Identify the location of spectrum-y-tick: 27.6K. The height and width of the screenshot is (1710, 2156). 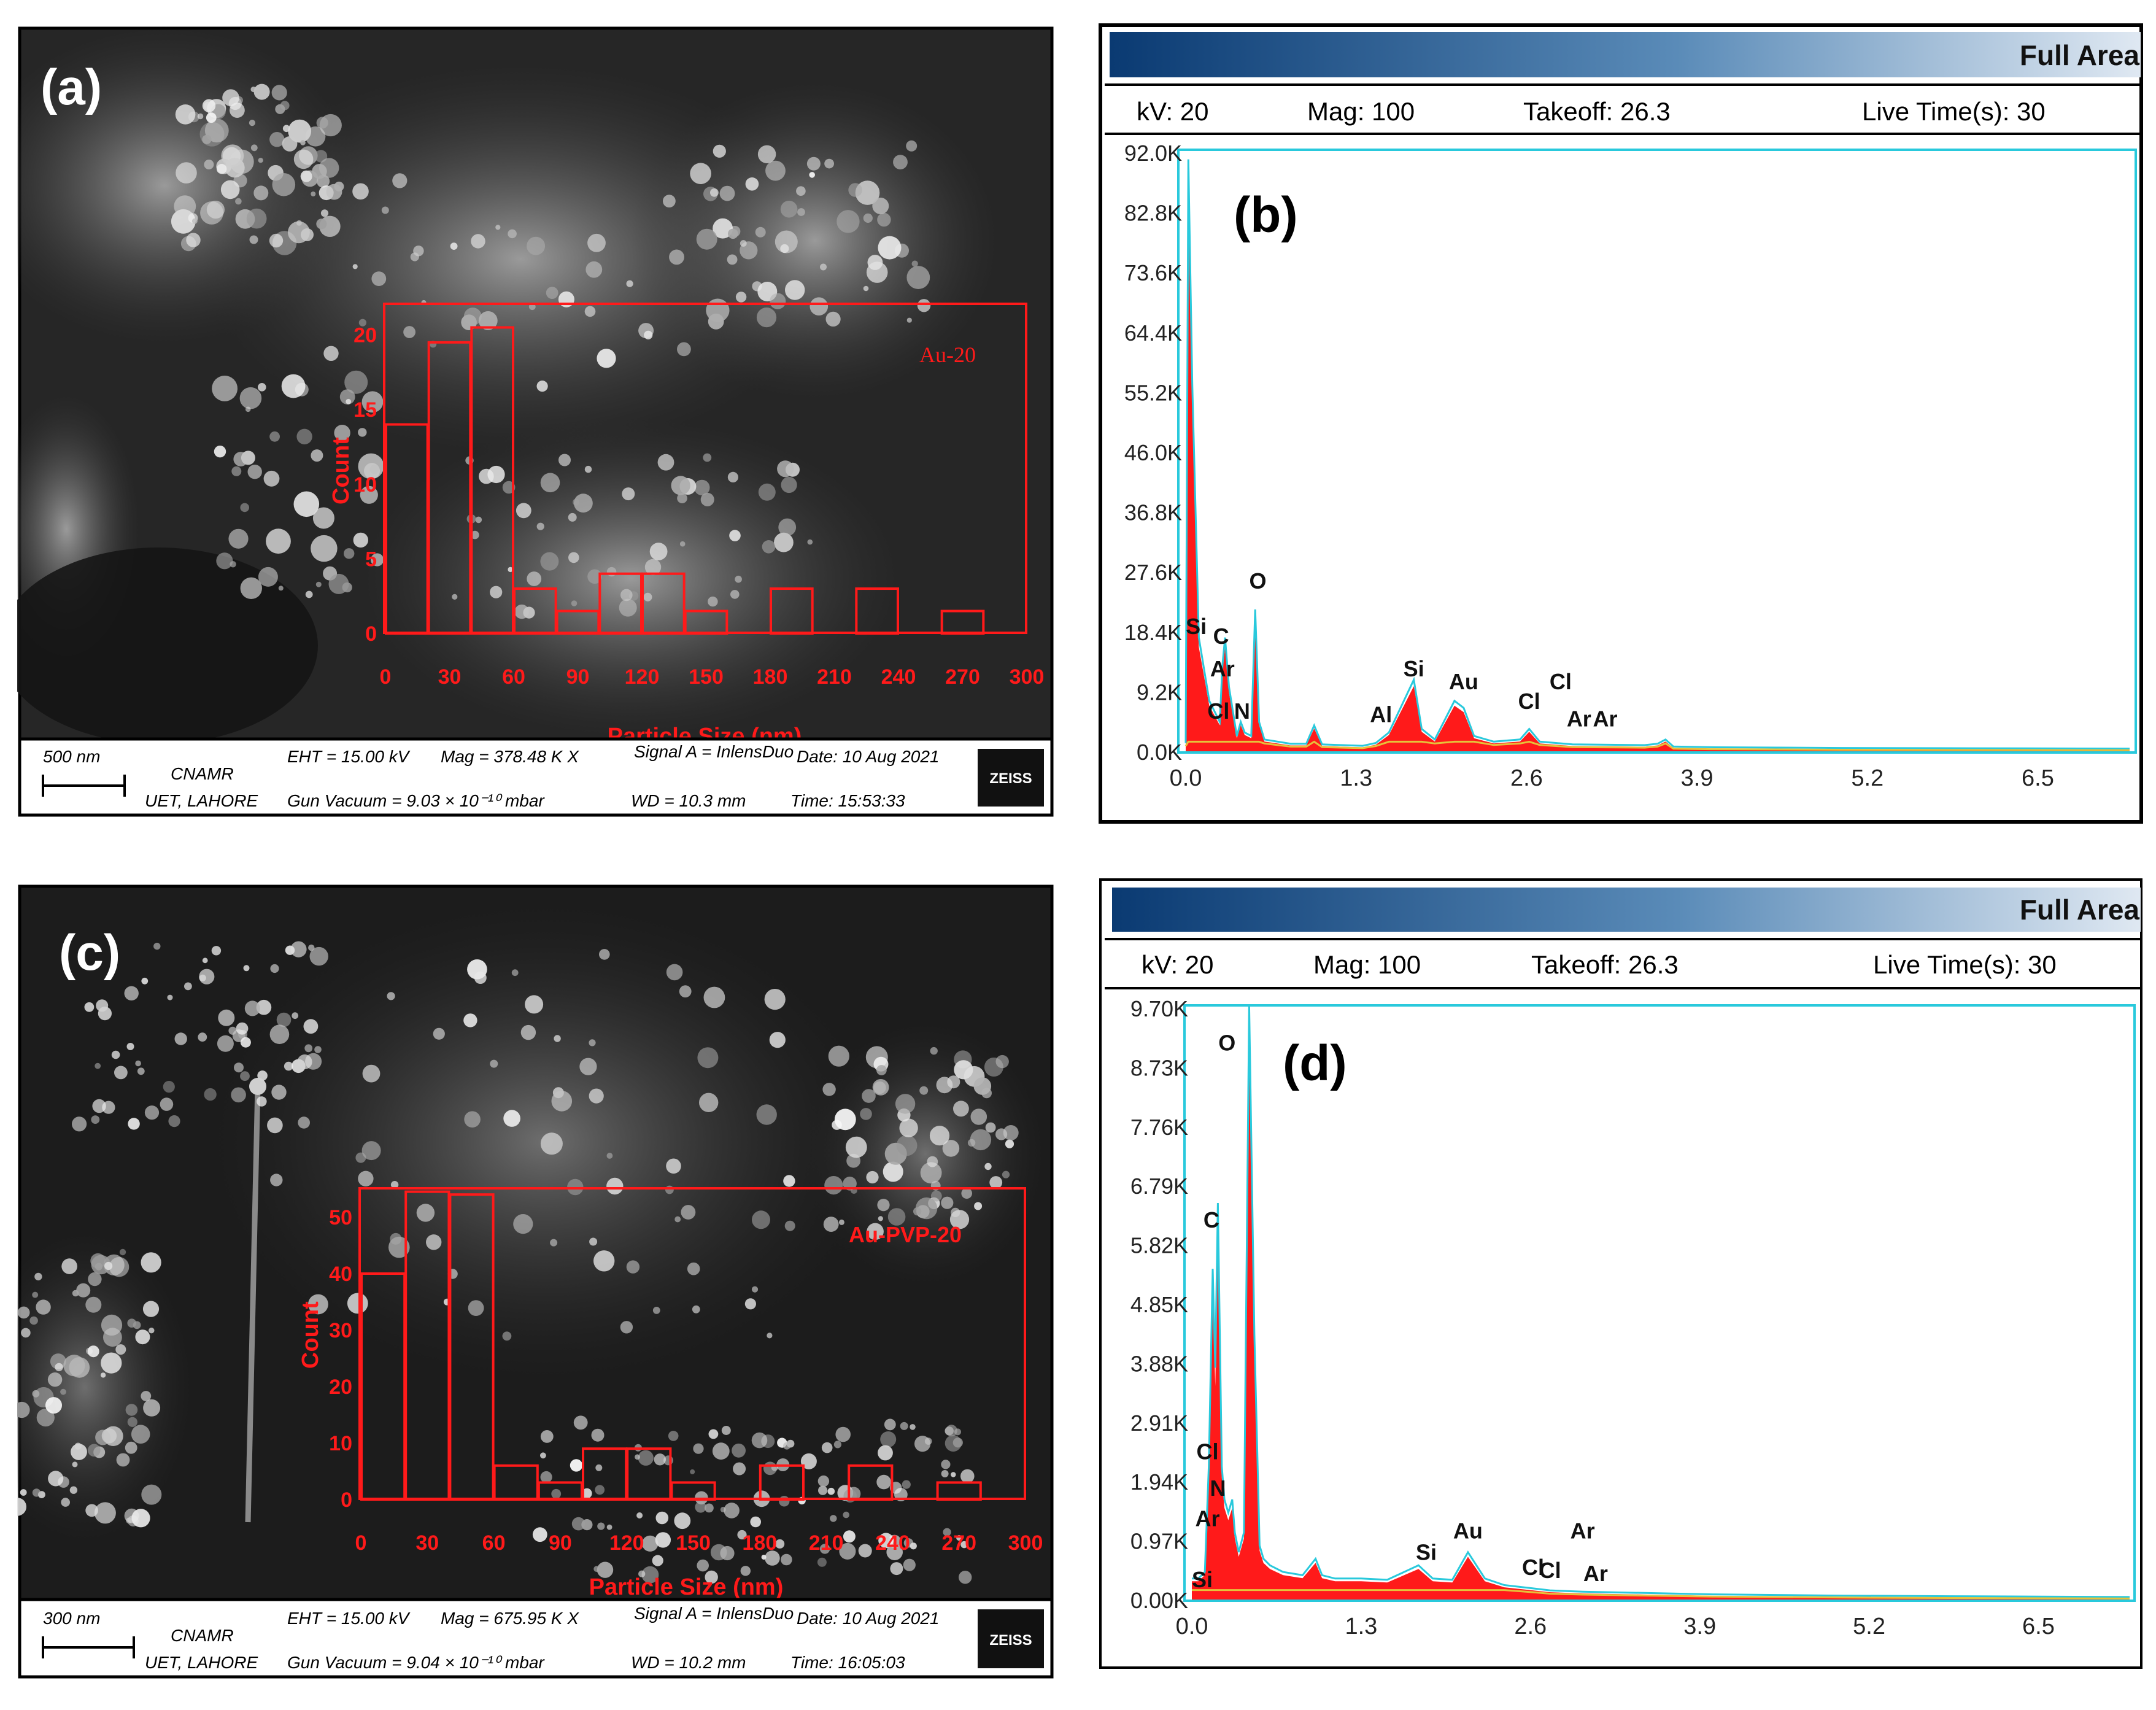
(1153, 572).